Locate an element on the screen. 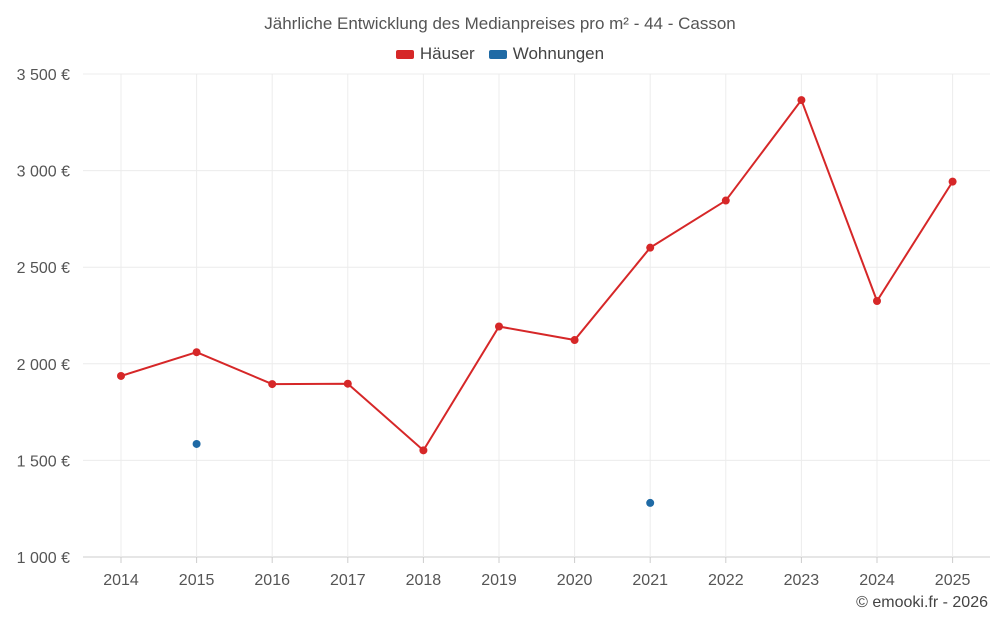  x-tick-label: 2025 is located at coordinates (953, 580).